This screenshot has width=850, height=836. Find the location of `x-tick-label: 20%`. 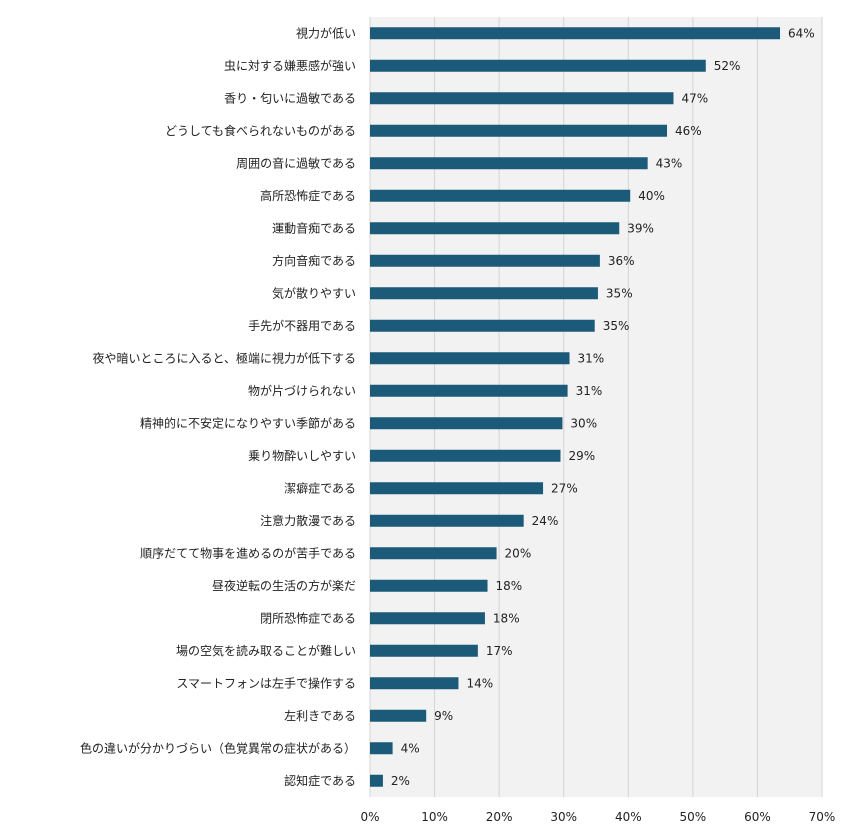

x-tick-label: 20% is located at coordinates (499, 817).